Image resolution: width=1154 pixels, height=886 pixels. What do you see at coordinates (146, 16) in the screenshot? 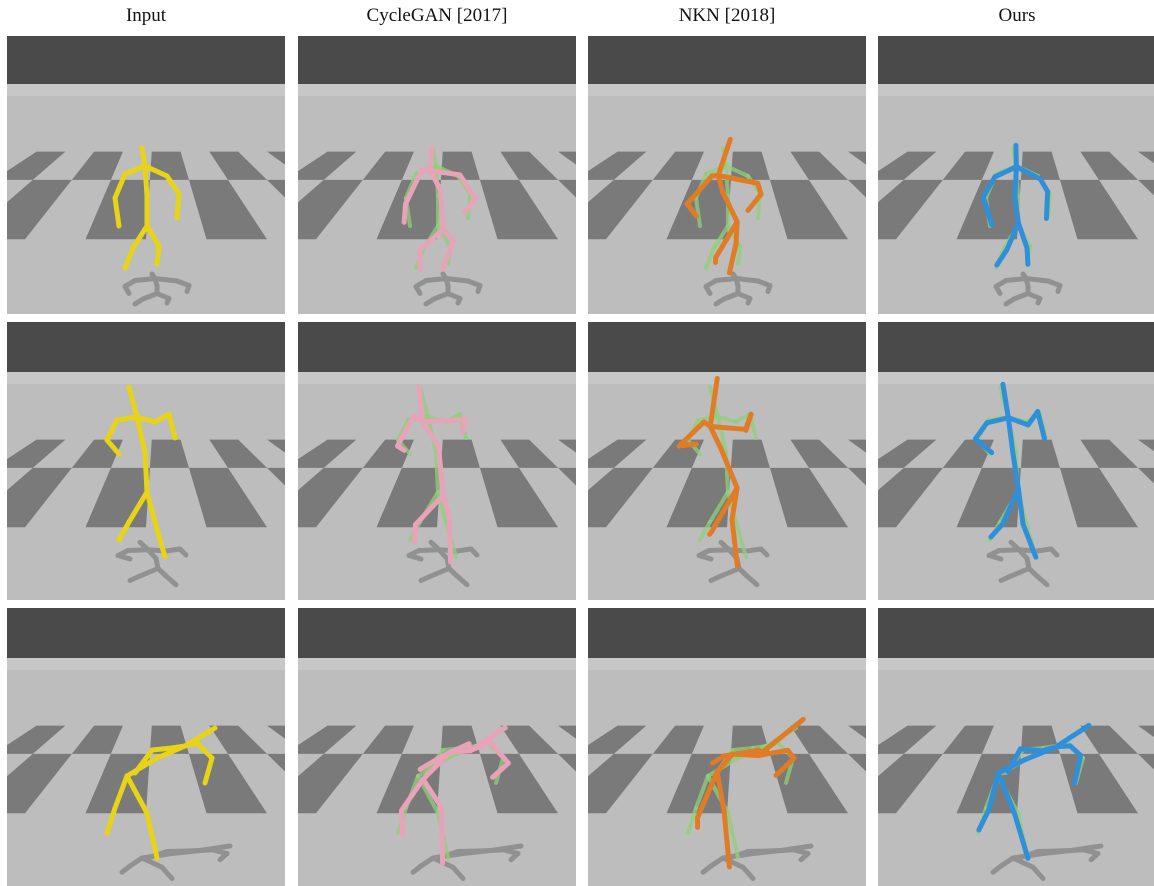
I see `column-title-input: Input` at bounding box center [146, 16].